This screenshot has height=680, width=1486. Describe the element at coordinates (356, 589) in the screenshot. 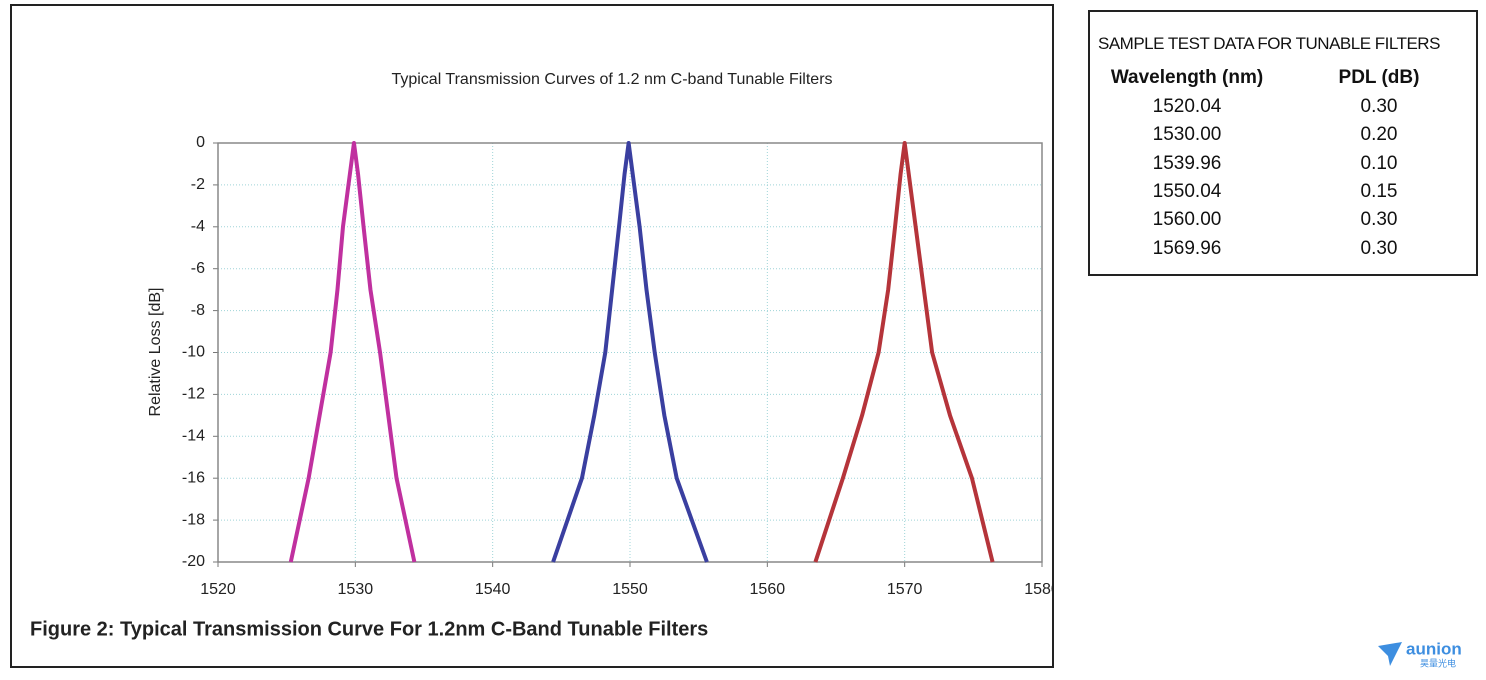

I see `x-tick-label: 1530` at that location.